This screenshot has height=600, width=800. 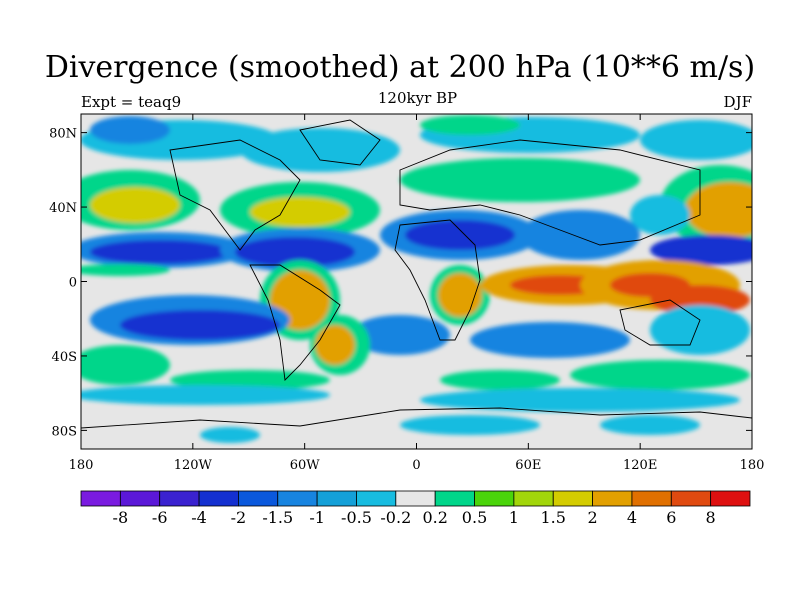 I want to click on period-label: 120kyr BP, so click(x=417, y=98).